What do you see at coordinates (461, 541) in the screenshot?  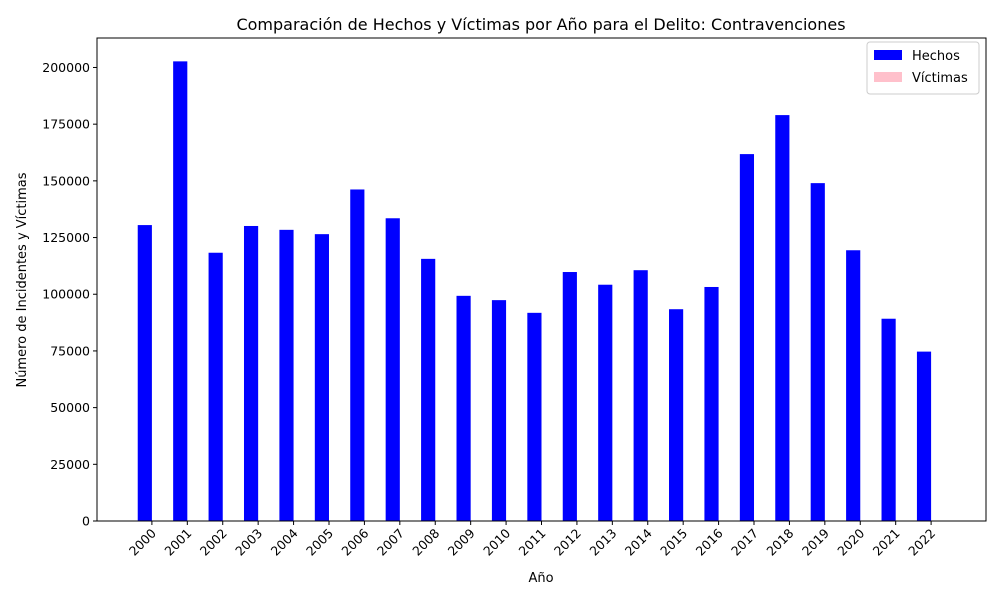 I see `x-tick-label-2009: 2009` at bounding box center [461, 541].